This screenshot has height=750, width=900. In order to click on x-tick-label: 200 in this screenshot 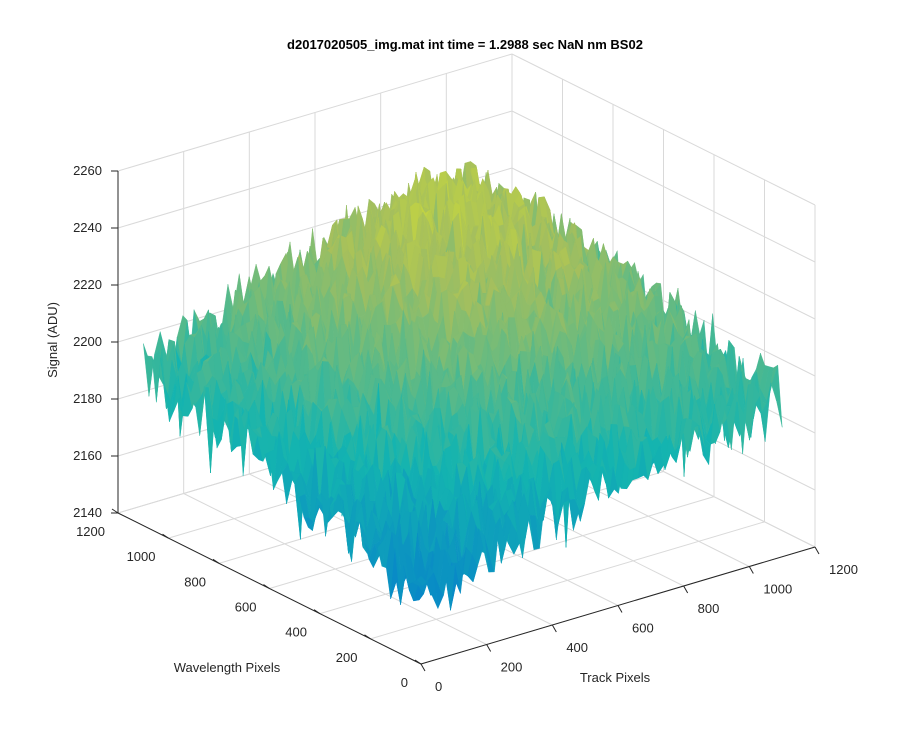, I will do `click(512, 667)`.